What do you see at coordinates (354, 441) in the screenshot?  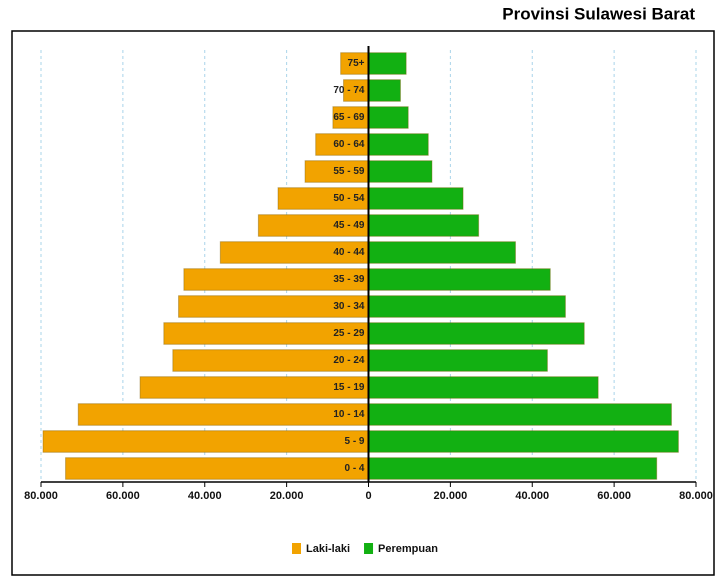 I see `category-label: 5 - 9` at bounding box center [354, 441].